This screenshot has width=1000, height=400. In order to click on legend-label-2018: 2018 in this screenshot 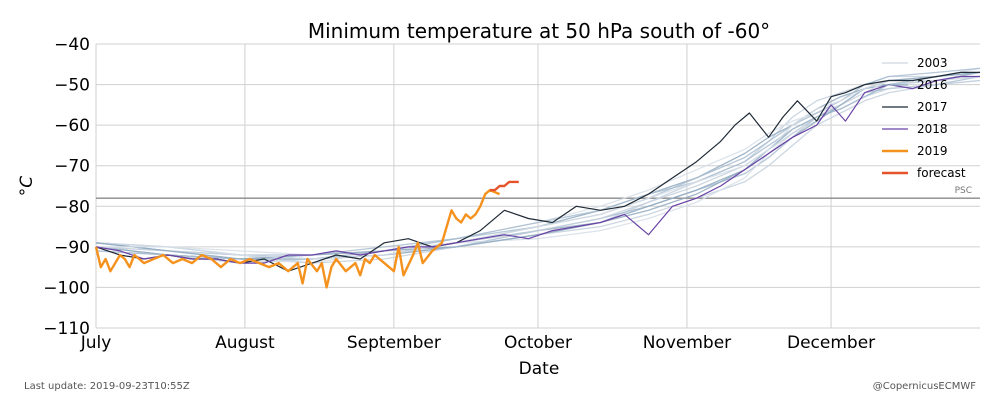, I will do `click(932, 129)`.